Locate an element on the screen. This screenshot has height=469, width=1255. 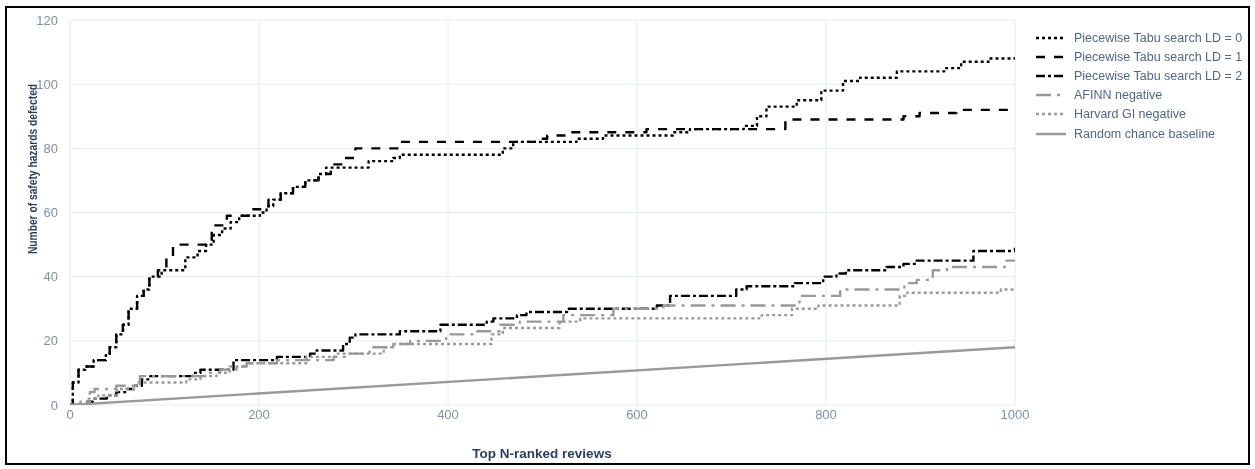
legend-label: Piecewise Tabu search LD = 1 is located at coordinates (1158, 56).